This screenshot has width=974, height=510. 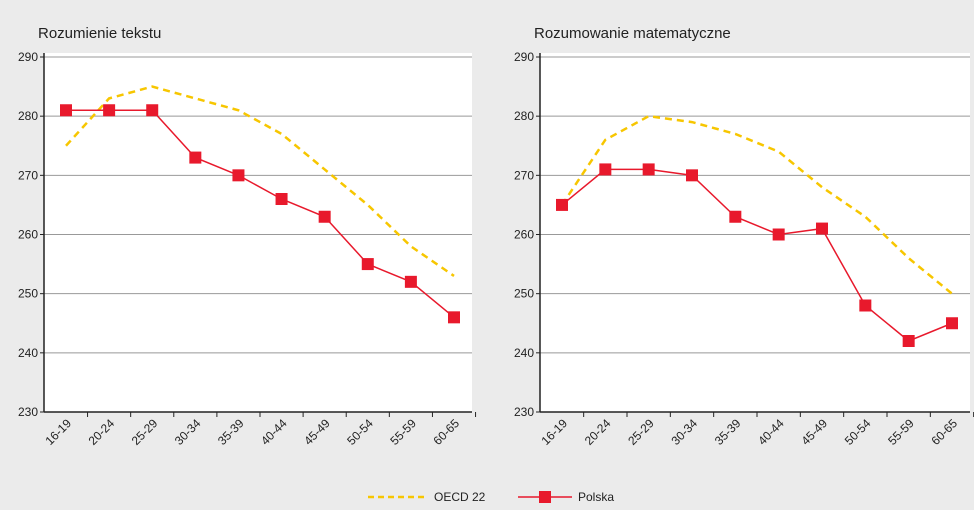 What do you see at coordinates (632, 33) in the screenshot?
I see `chart-title: Rozumowanie matematyczne` at bounding box center [632, 33].